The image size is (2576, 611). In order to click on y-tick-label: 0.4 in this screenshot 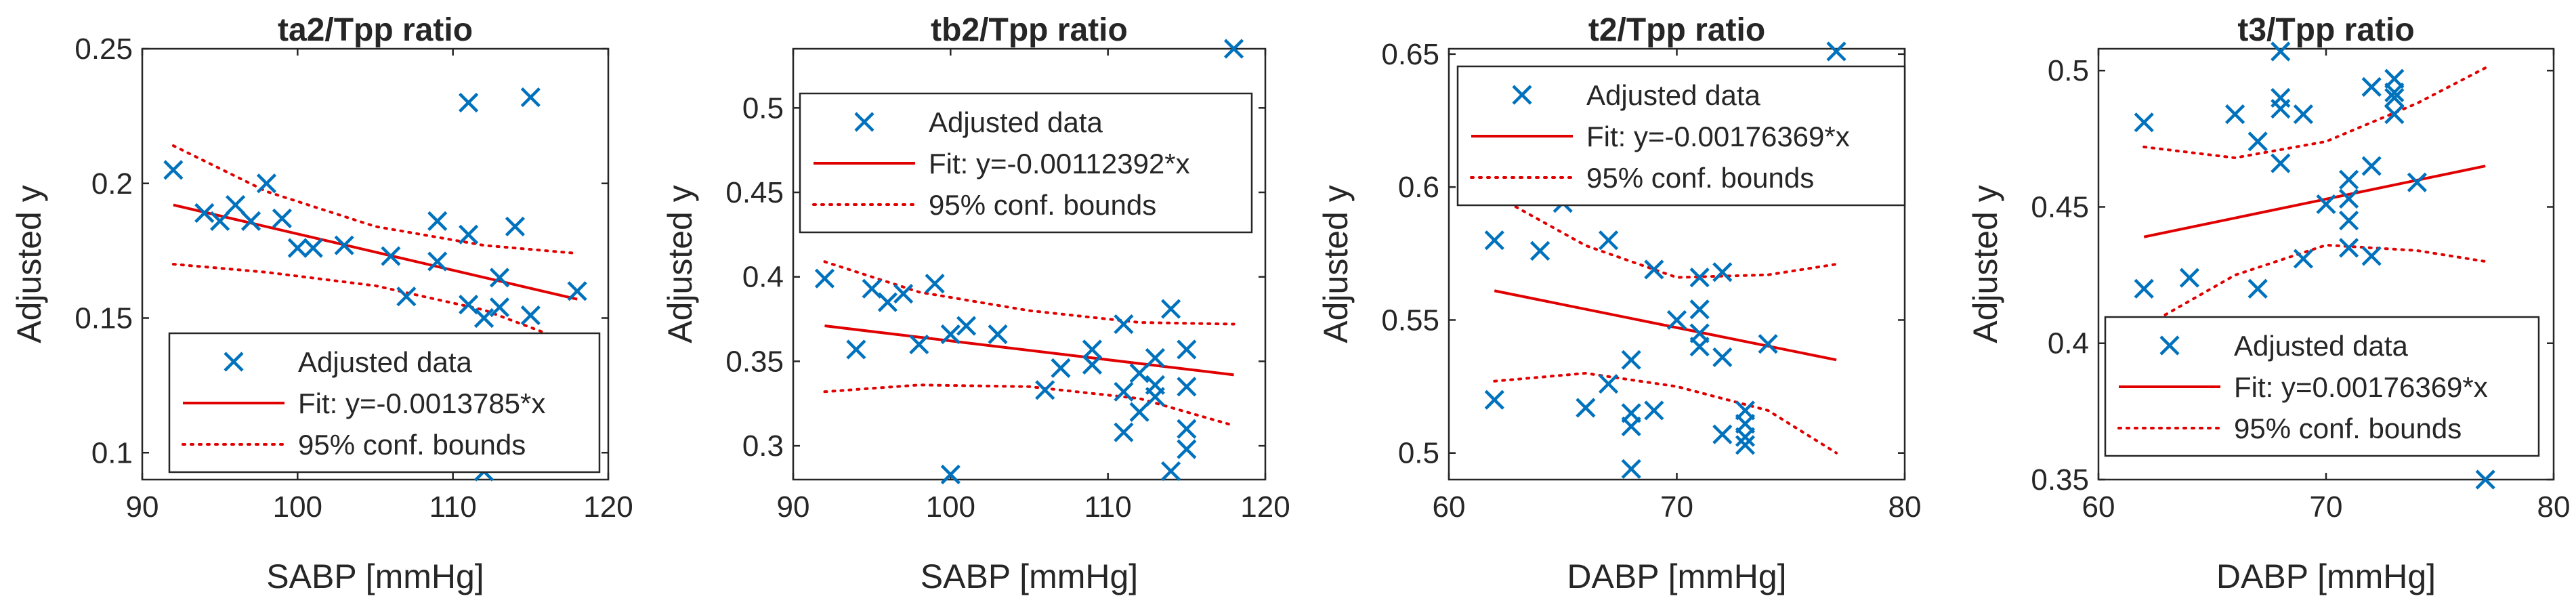, I will do `click(2068, 343)`.